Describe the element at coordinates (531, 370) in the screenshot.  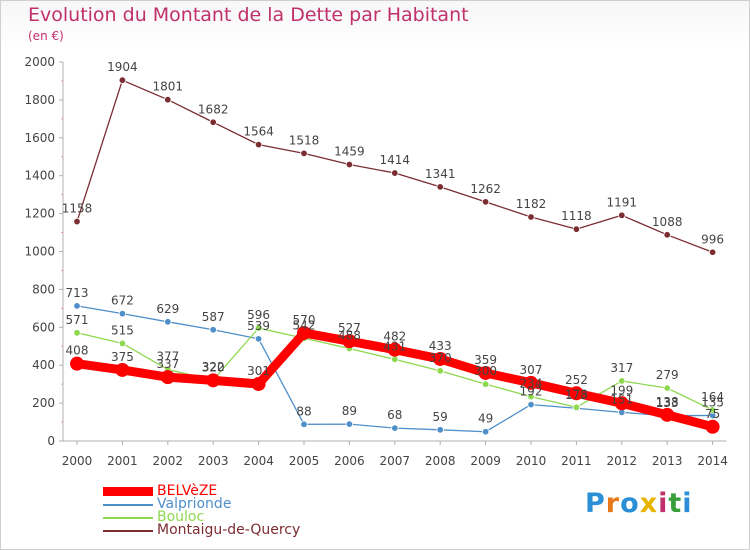
I see `data-label: 307` at that location.